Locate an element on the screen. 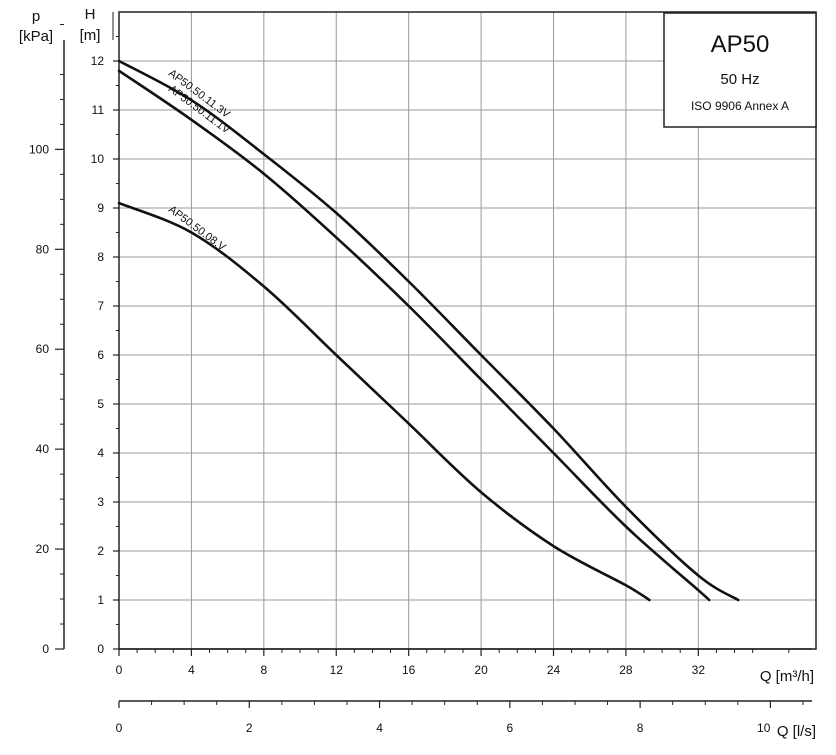 Image resolution: width=836 pixels, height=755 pixels. h-tick-label: 10 is located at coordinates (98, 159).